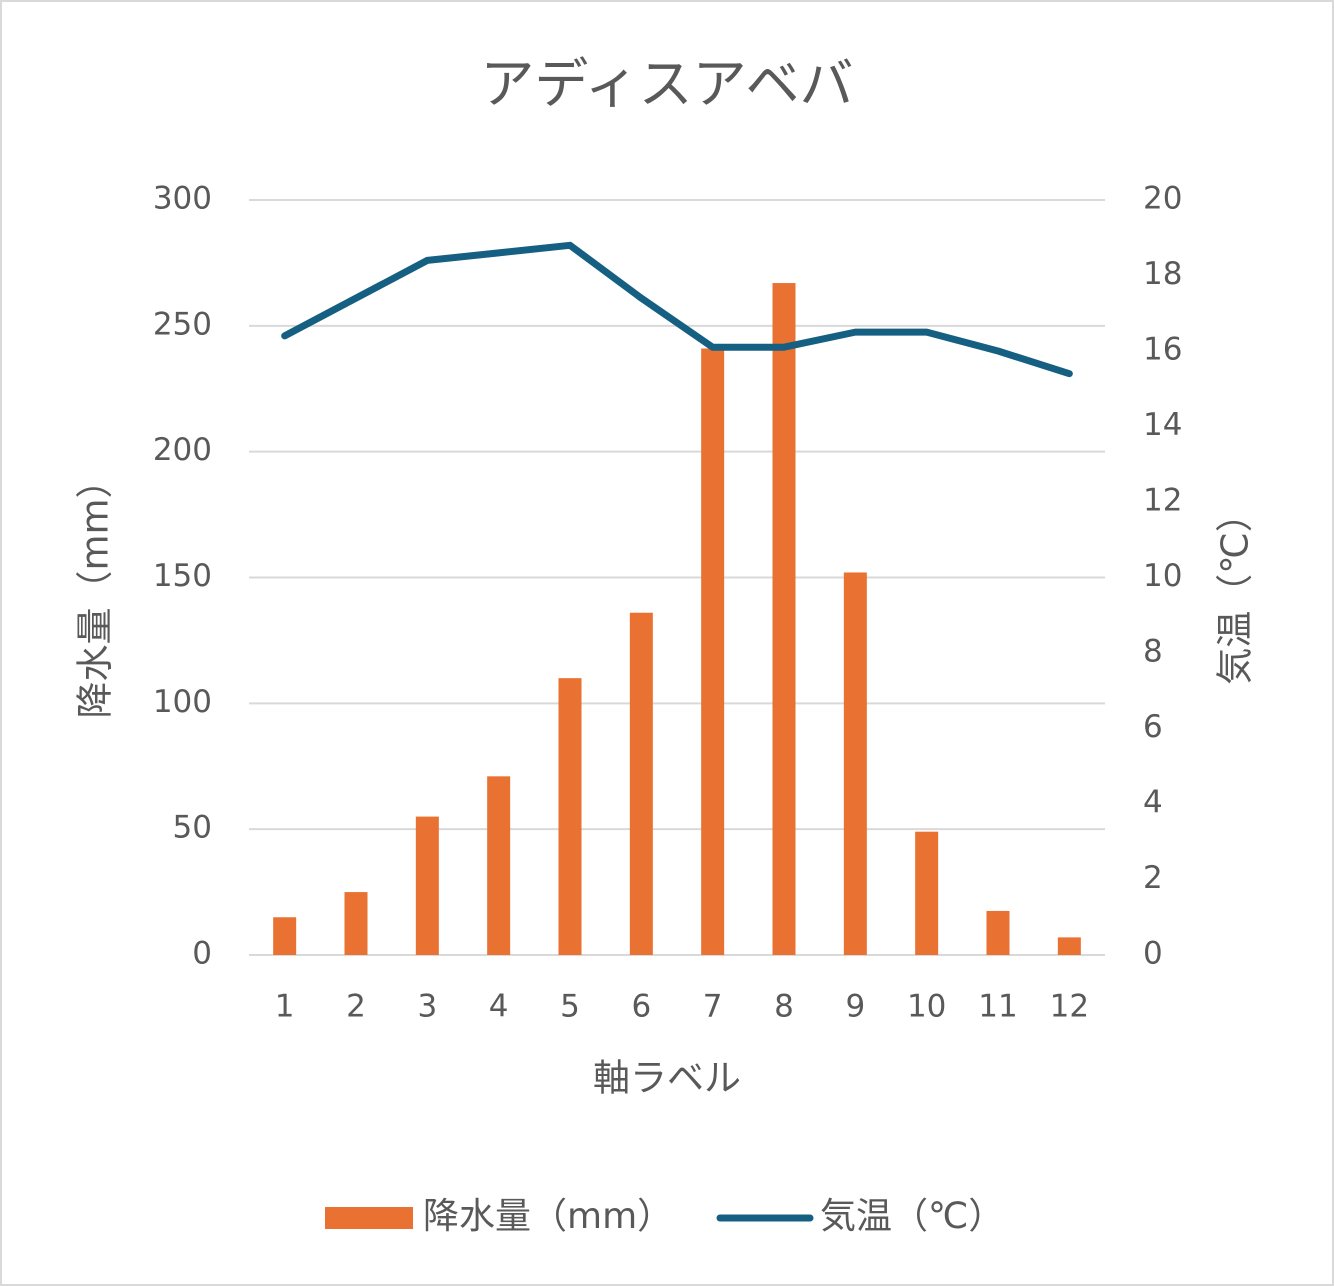  I want to click on y-axis-title: 降水量（mm）, so click(95, 589).